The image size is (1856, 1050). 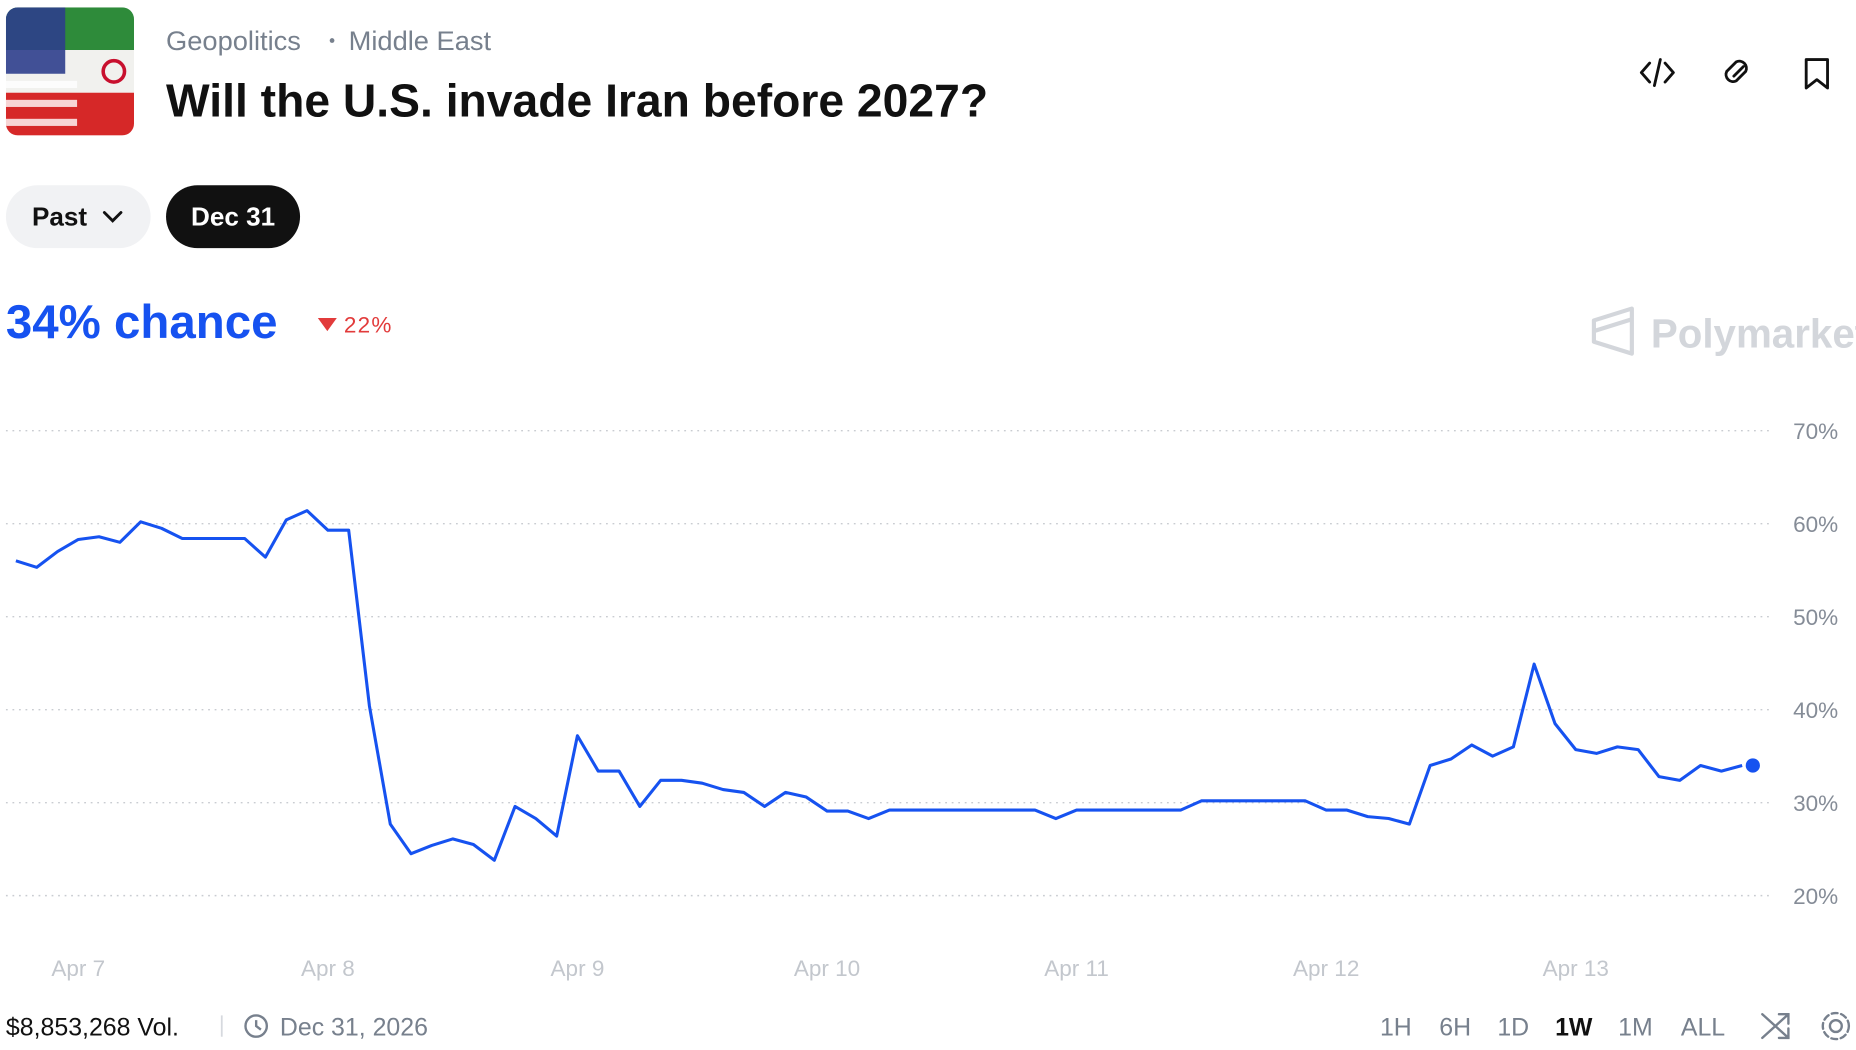 I want to click on settings-icon, so click(x=1836, y=1026).